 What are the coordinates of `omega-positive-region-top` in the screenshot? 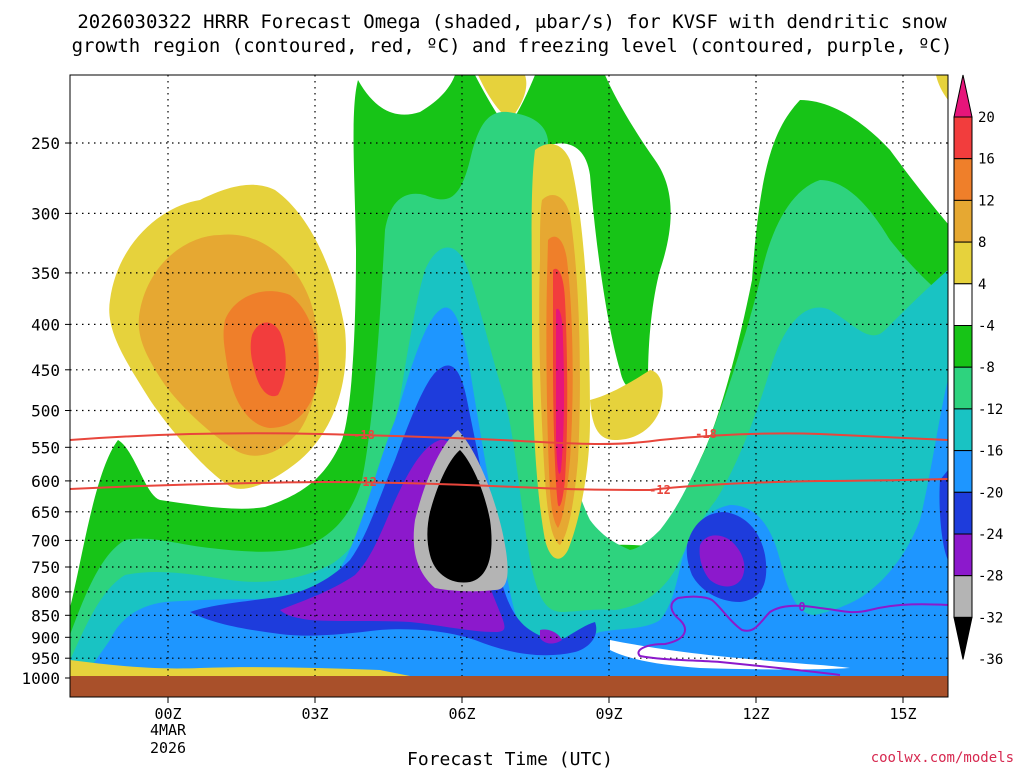 It's located at (502, 97).